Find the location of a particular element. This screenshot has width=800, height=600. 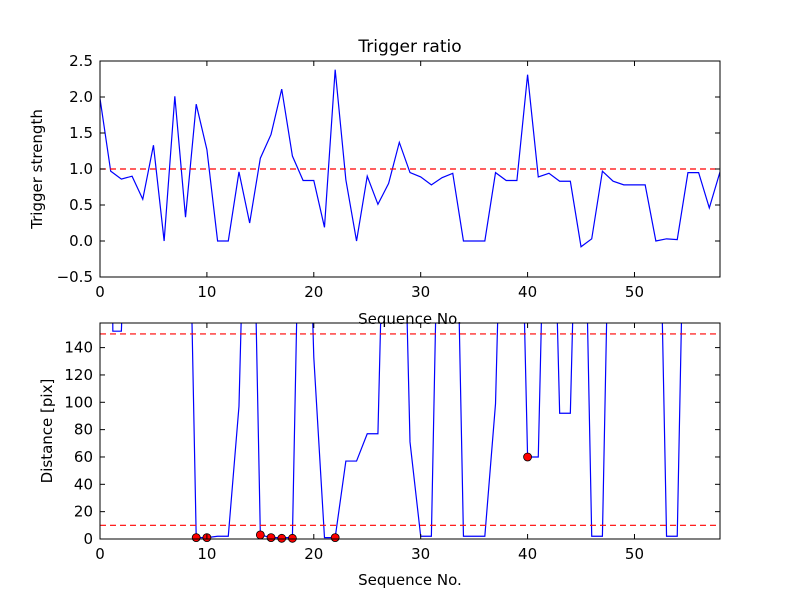

y-tick-label: 80 is located at coordinates (83, 430).